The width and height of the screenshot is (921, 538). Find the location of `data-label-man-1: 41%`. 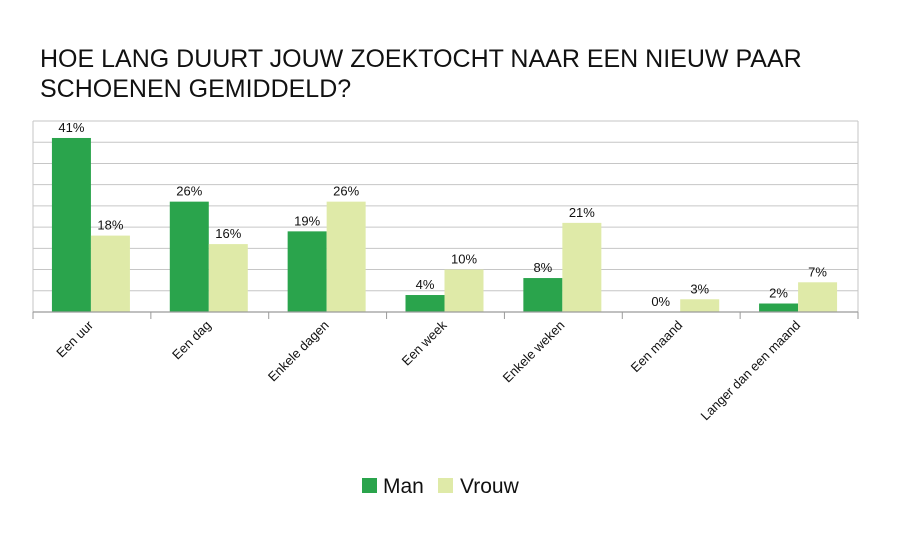

data-label-man-1: 41% is located at coordinates (71, 127).